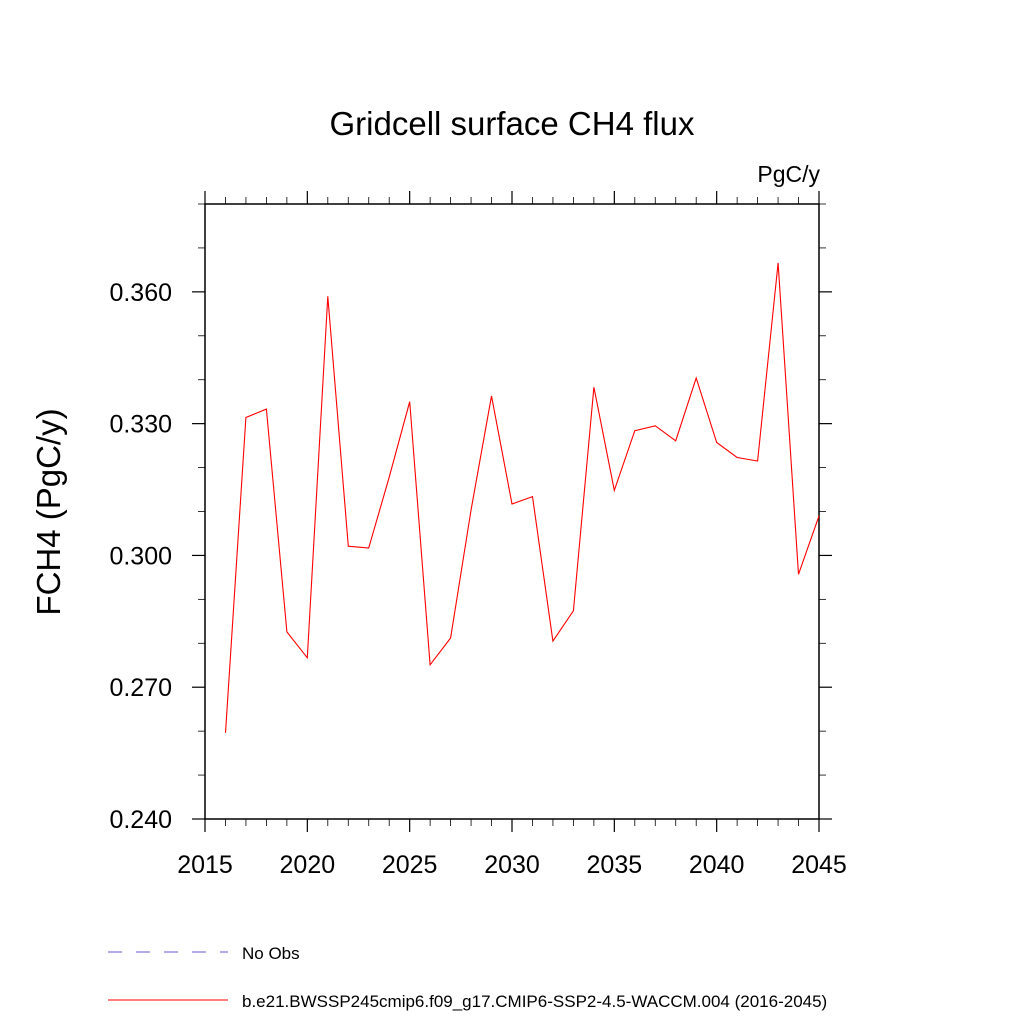 The width and height of the screenshot is (1024, 1024). Describe the element at coordinates (410, 865) in the screenshot. I see `x-tick-label: 2025` at that location.